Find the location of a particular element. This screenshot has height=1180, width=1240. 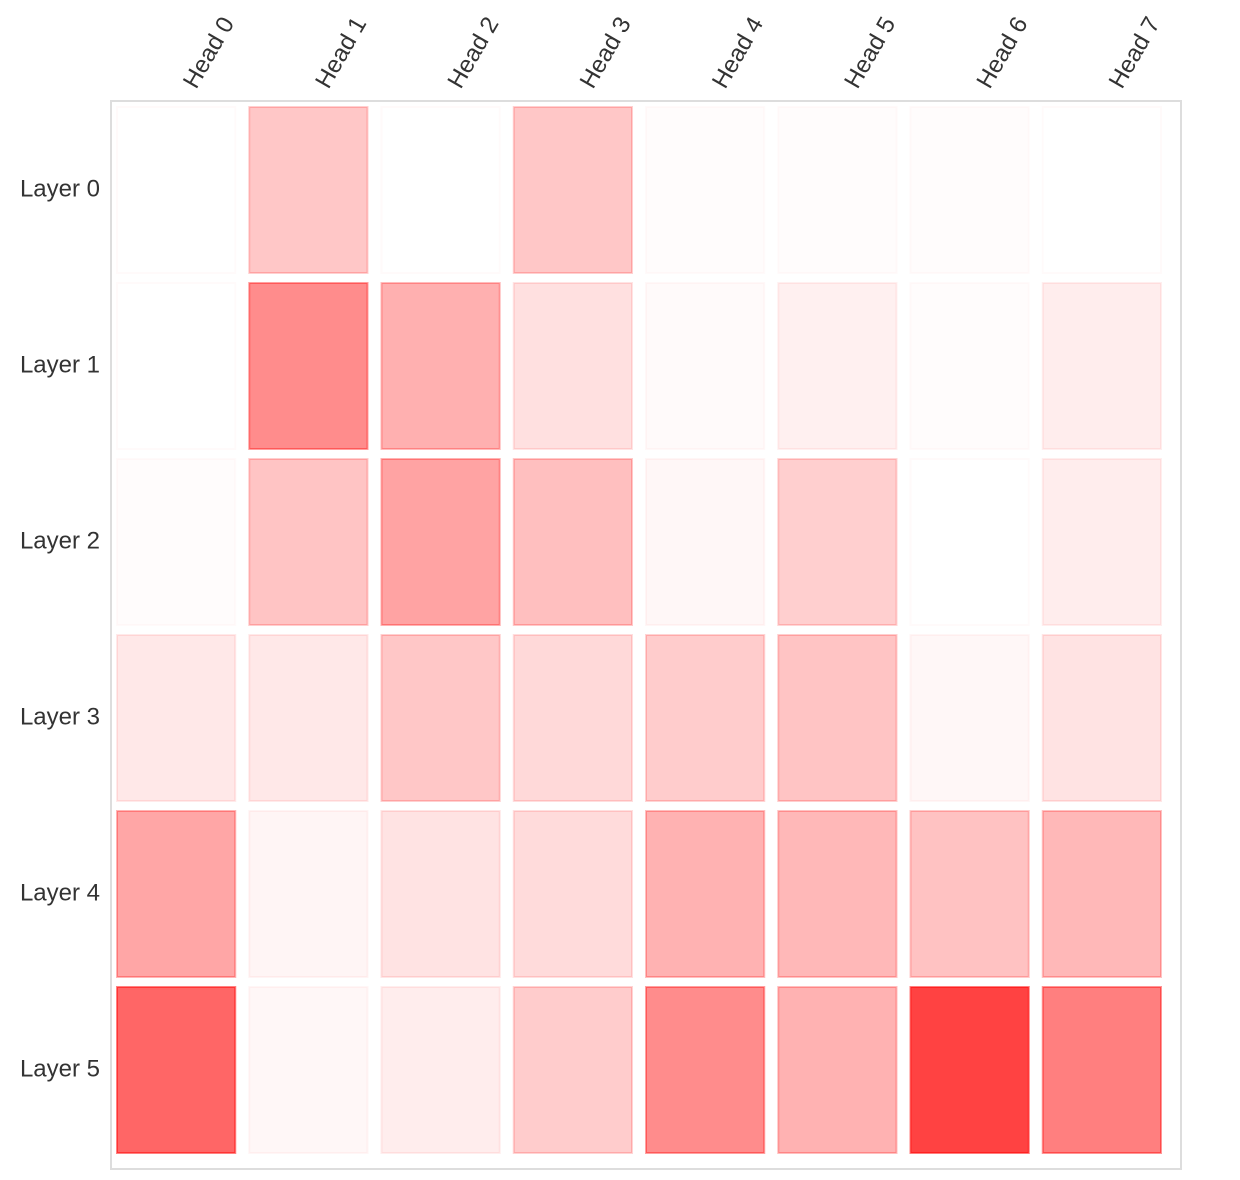

column-label: Head 7 is located at coordinates (1135, 52).